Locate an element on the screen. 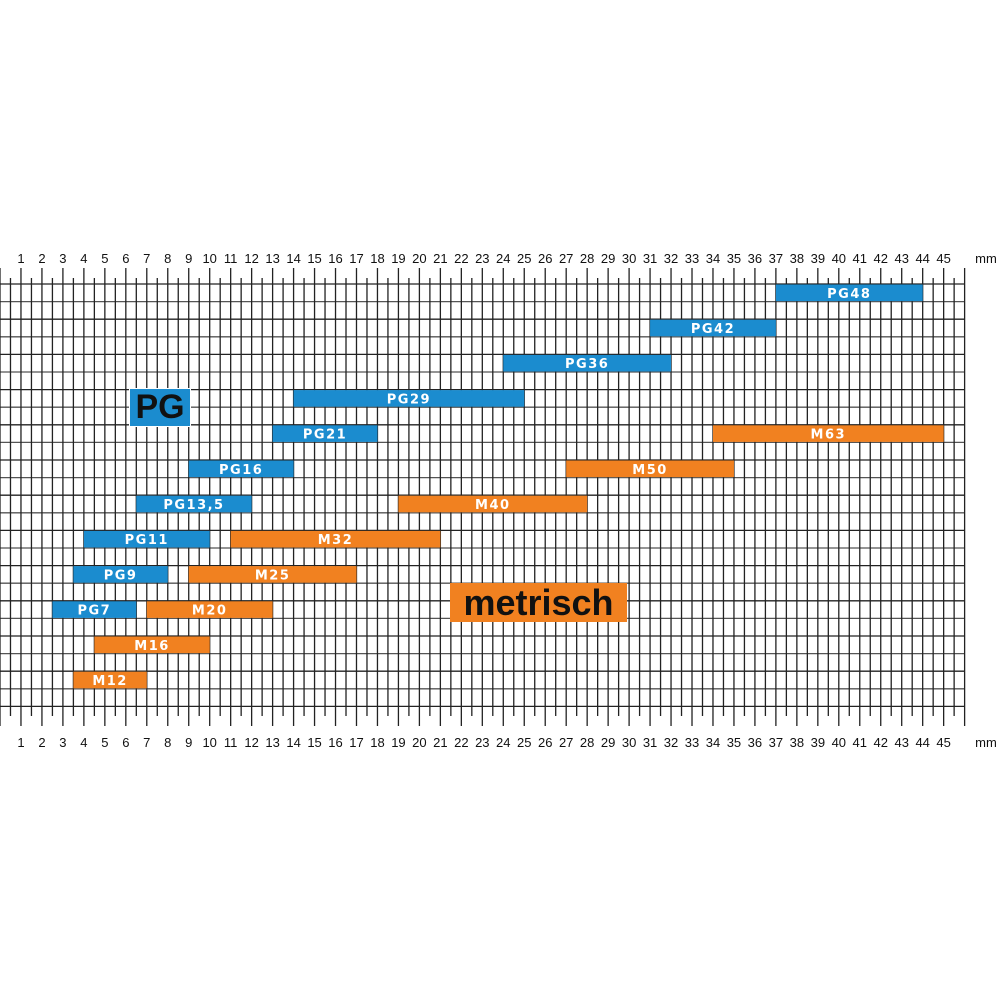 The image size is (1000, 1000). legend-metrisch-label: metrisch is located at coordinates (538, 602).